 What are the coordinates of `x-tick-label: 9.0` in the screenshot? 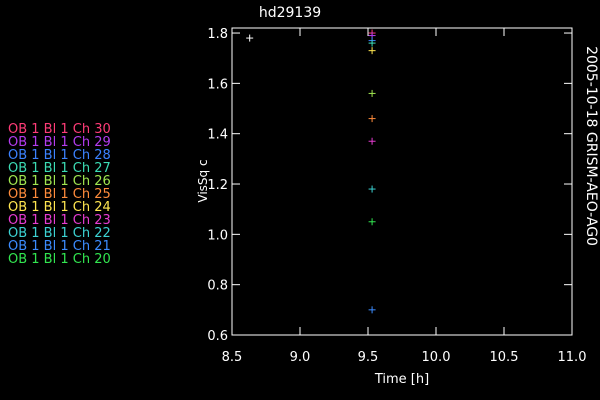 It's located at (300, 357).